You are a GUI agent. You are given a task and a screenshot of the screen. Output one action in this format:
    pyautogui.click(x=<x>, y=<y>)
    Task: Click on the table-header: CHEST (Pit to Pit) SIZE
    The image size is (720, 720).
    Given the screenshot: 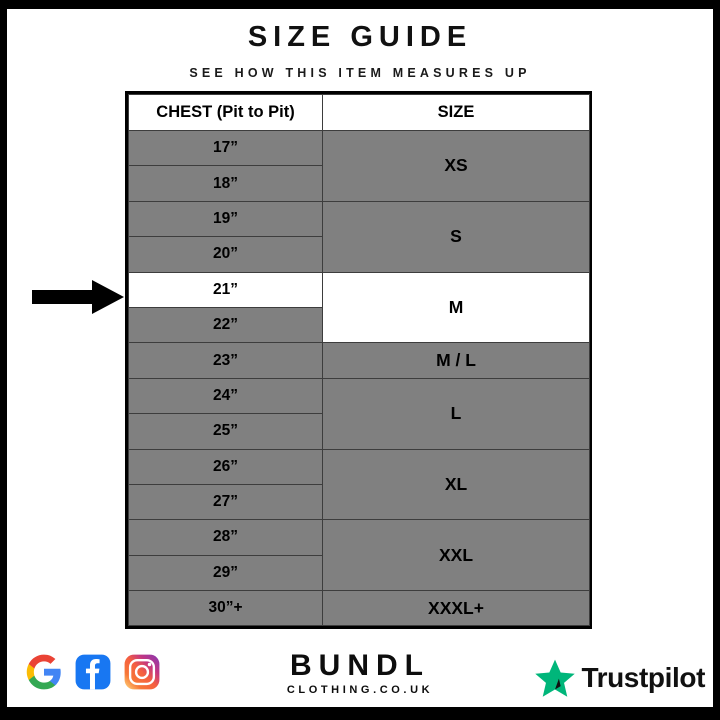 What is the action you would take?
    pyautogui.click(x=359, y=112)
    